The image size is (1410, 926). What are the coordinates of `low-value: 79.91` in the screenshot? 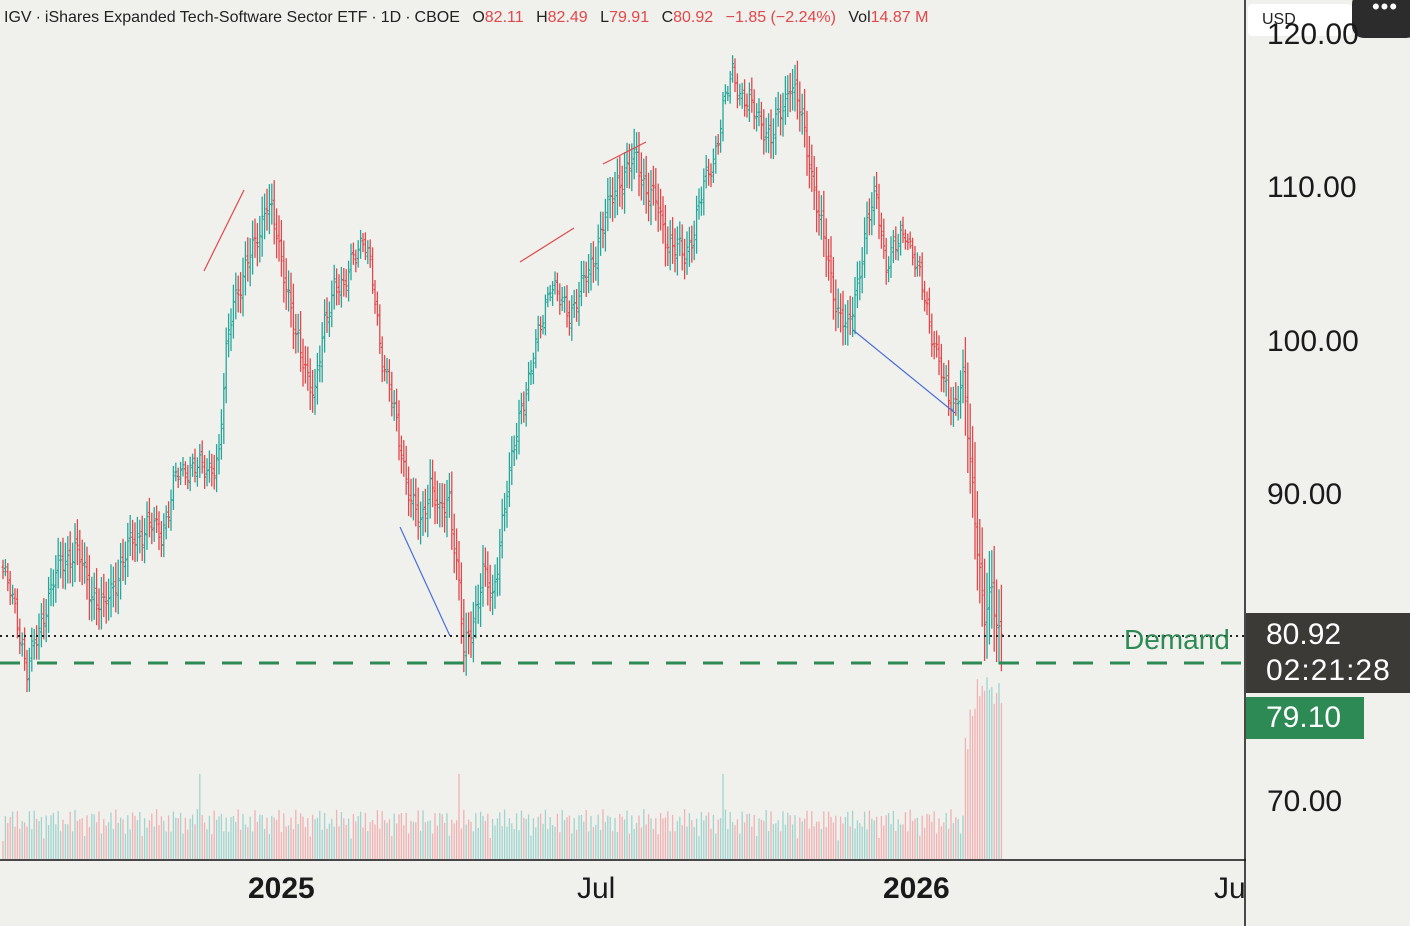 It's located at (629, 17).